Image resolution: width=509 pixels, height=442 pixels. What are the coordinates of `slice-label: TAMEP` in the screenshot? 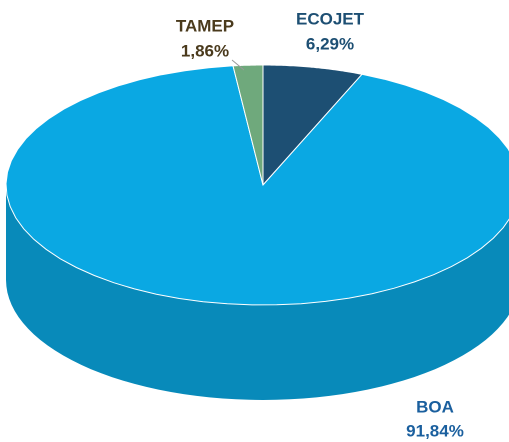 It's located at (205, 25).